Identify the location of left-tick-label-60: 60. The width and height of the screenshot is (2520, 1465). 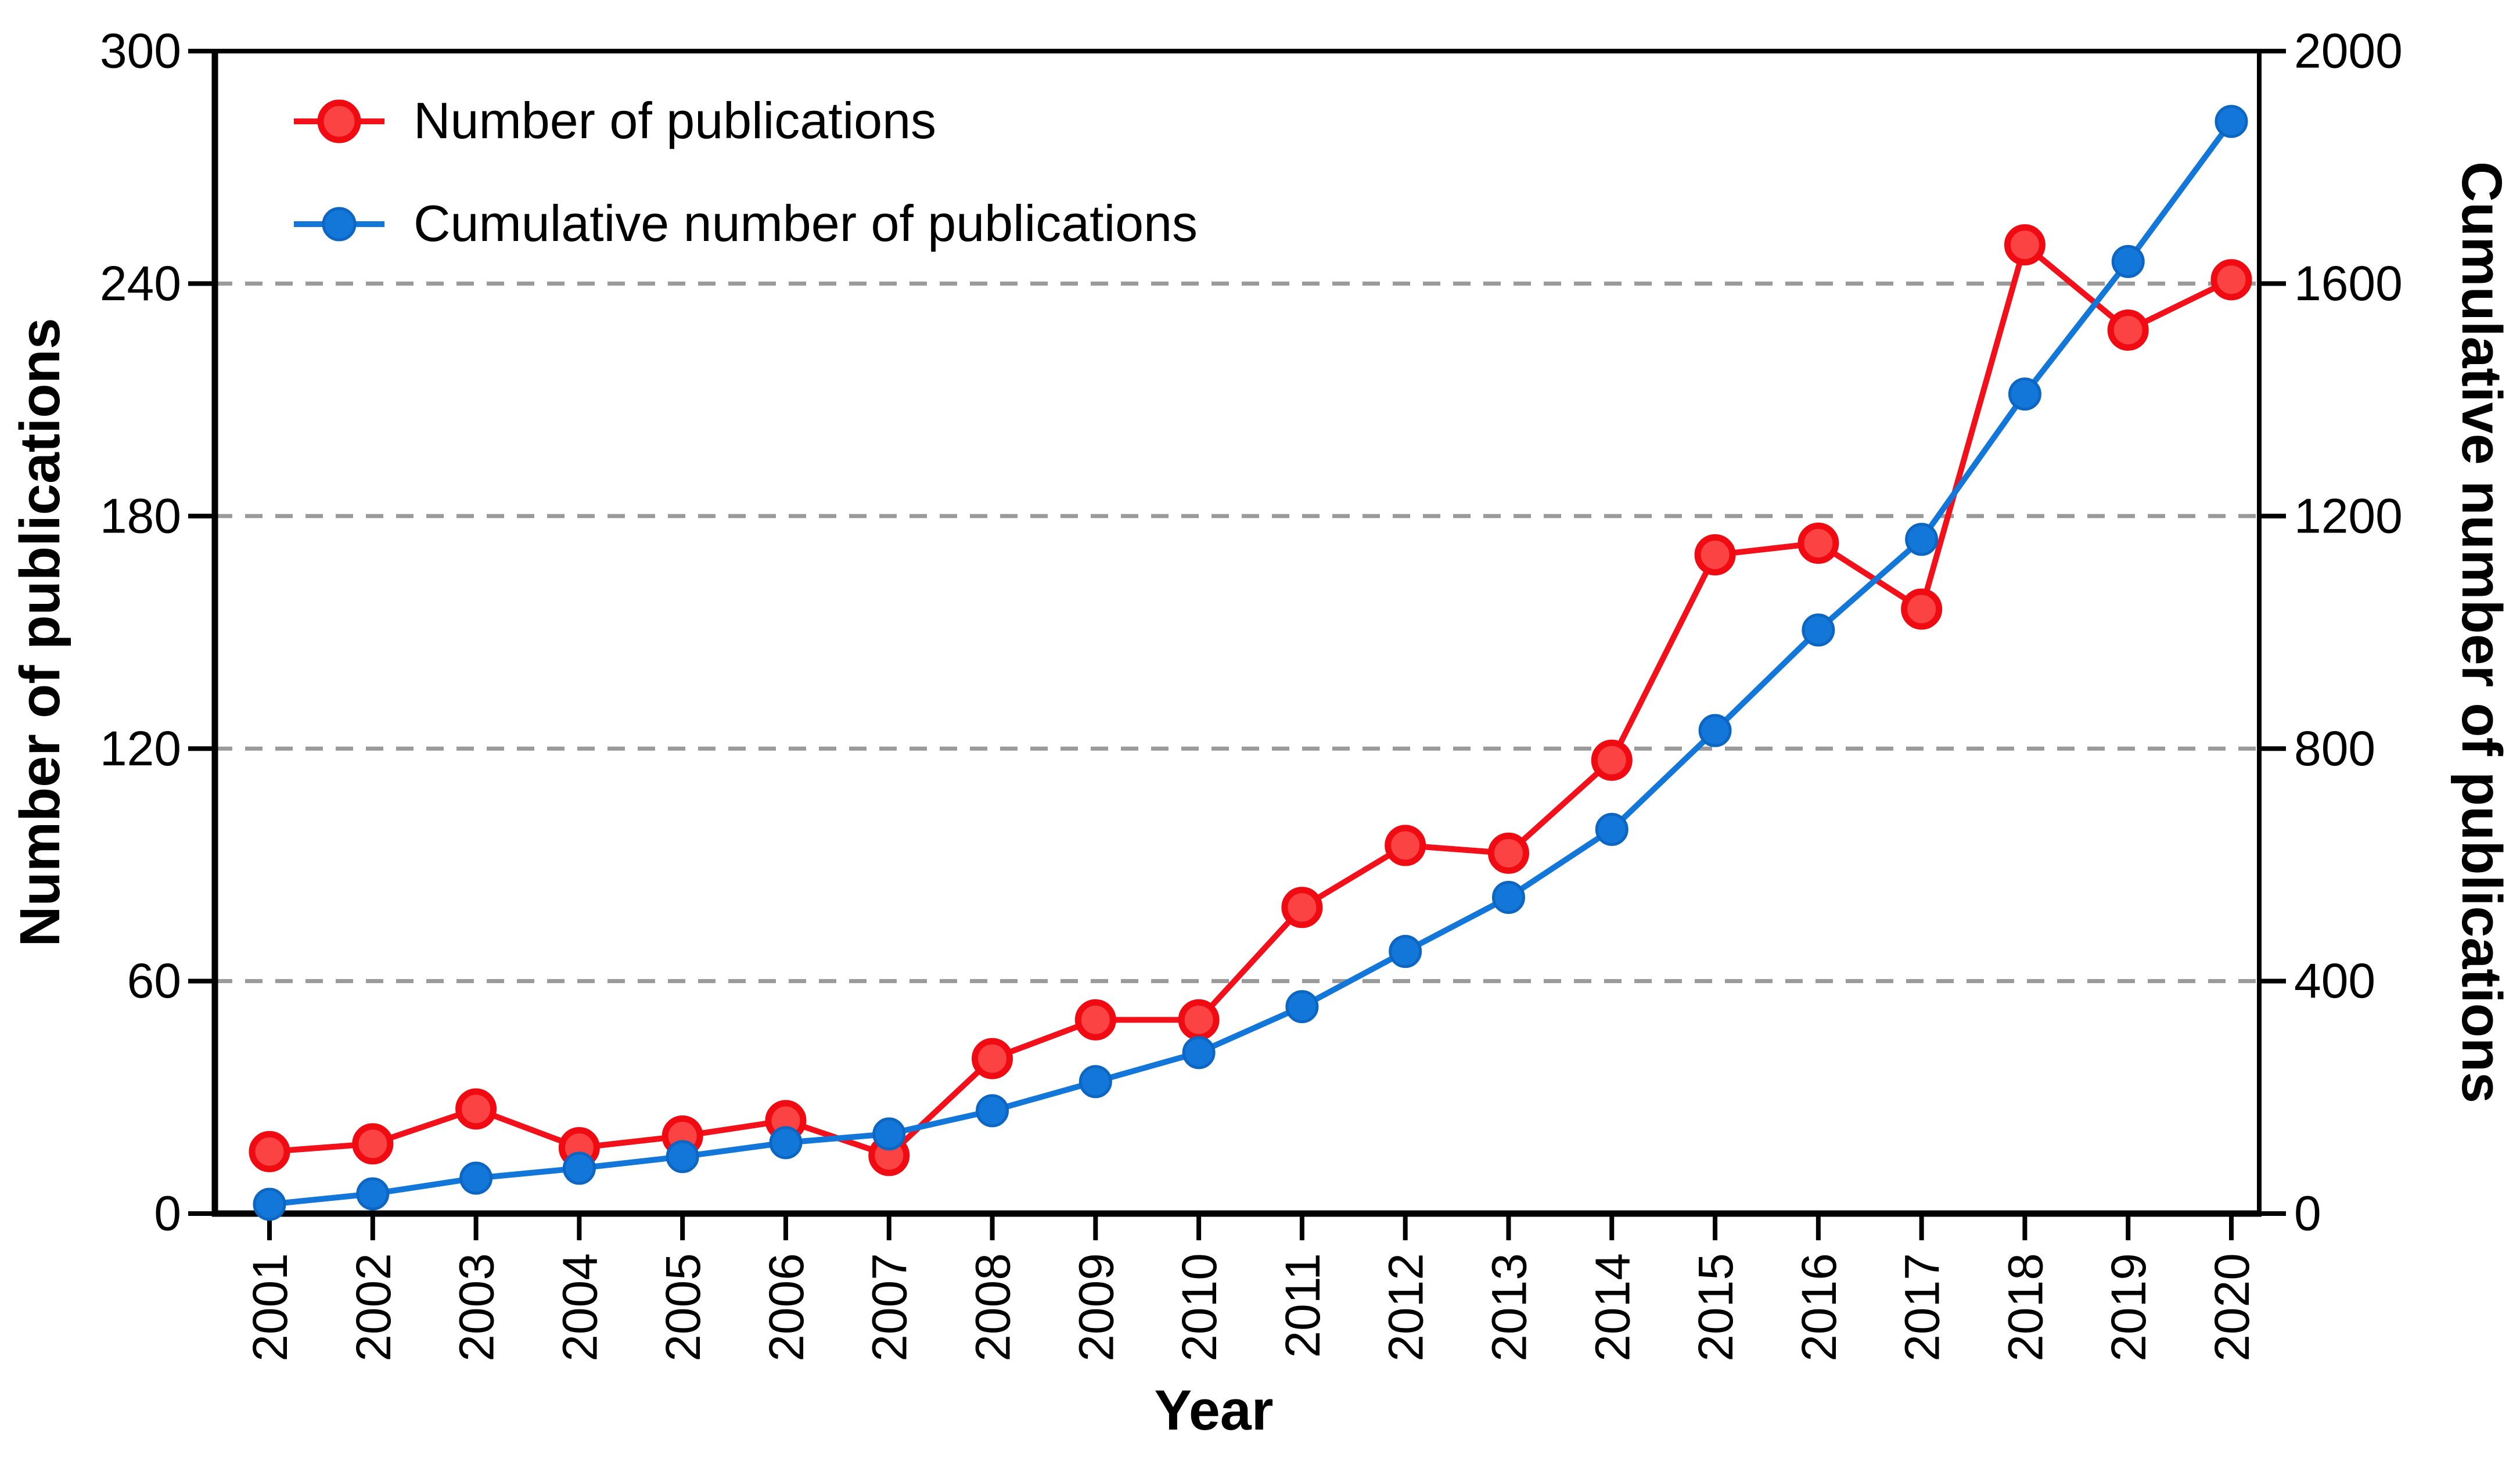
(154, 980).